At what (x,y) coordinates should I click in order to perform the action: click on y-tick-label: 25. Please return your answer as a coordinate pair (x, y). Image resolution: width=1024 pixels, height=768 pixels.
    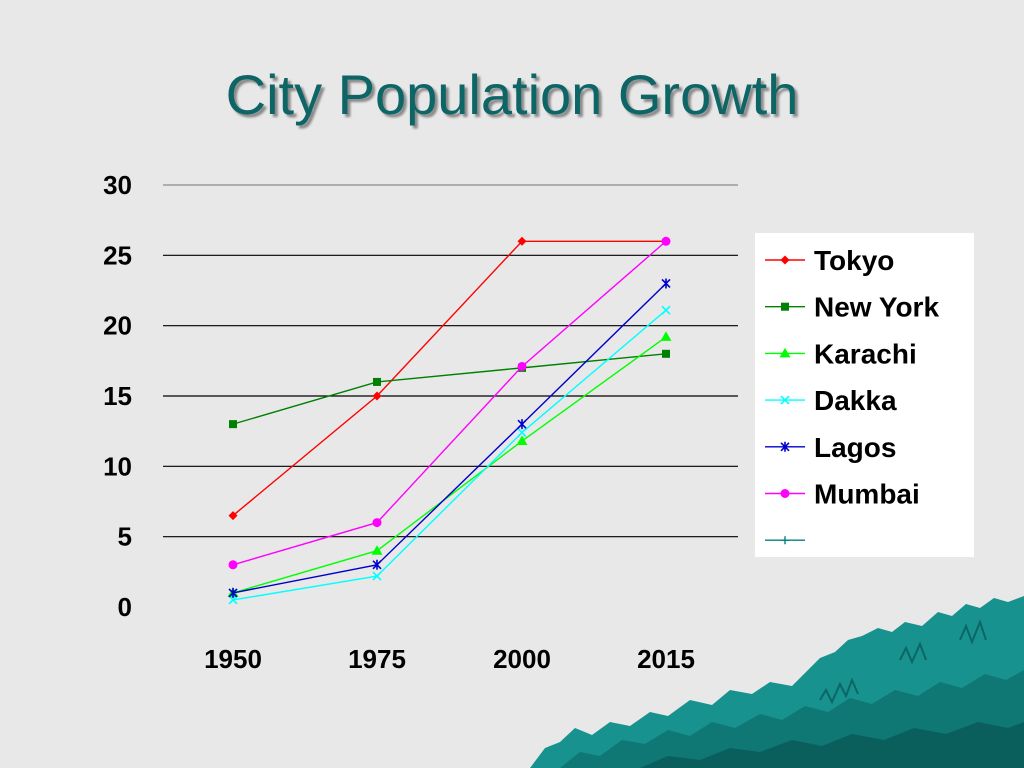
    Looking at the image, I should click on (117, 255).